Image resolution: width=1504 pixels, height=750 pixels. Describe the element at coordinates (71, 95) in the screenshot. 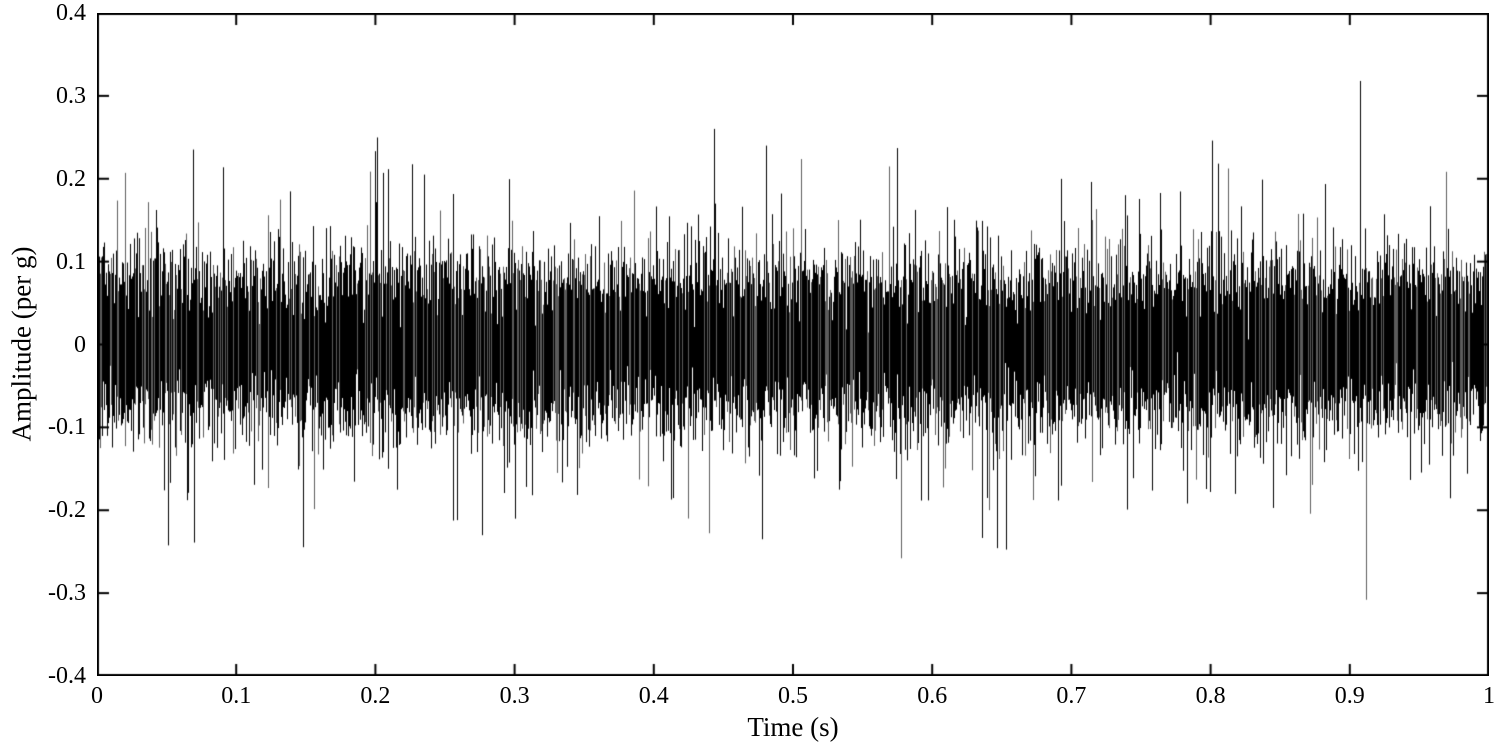

I see `y-tick-label: 0.3` at that location.